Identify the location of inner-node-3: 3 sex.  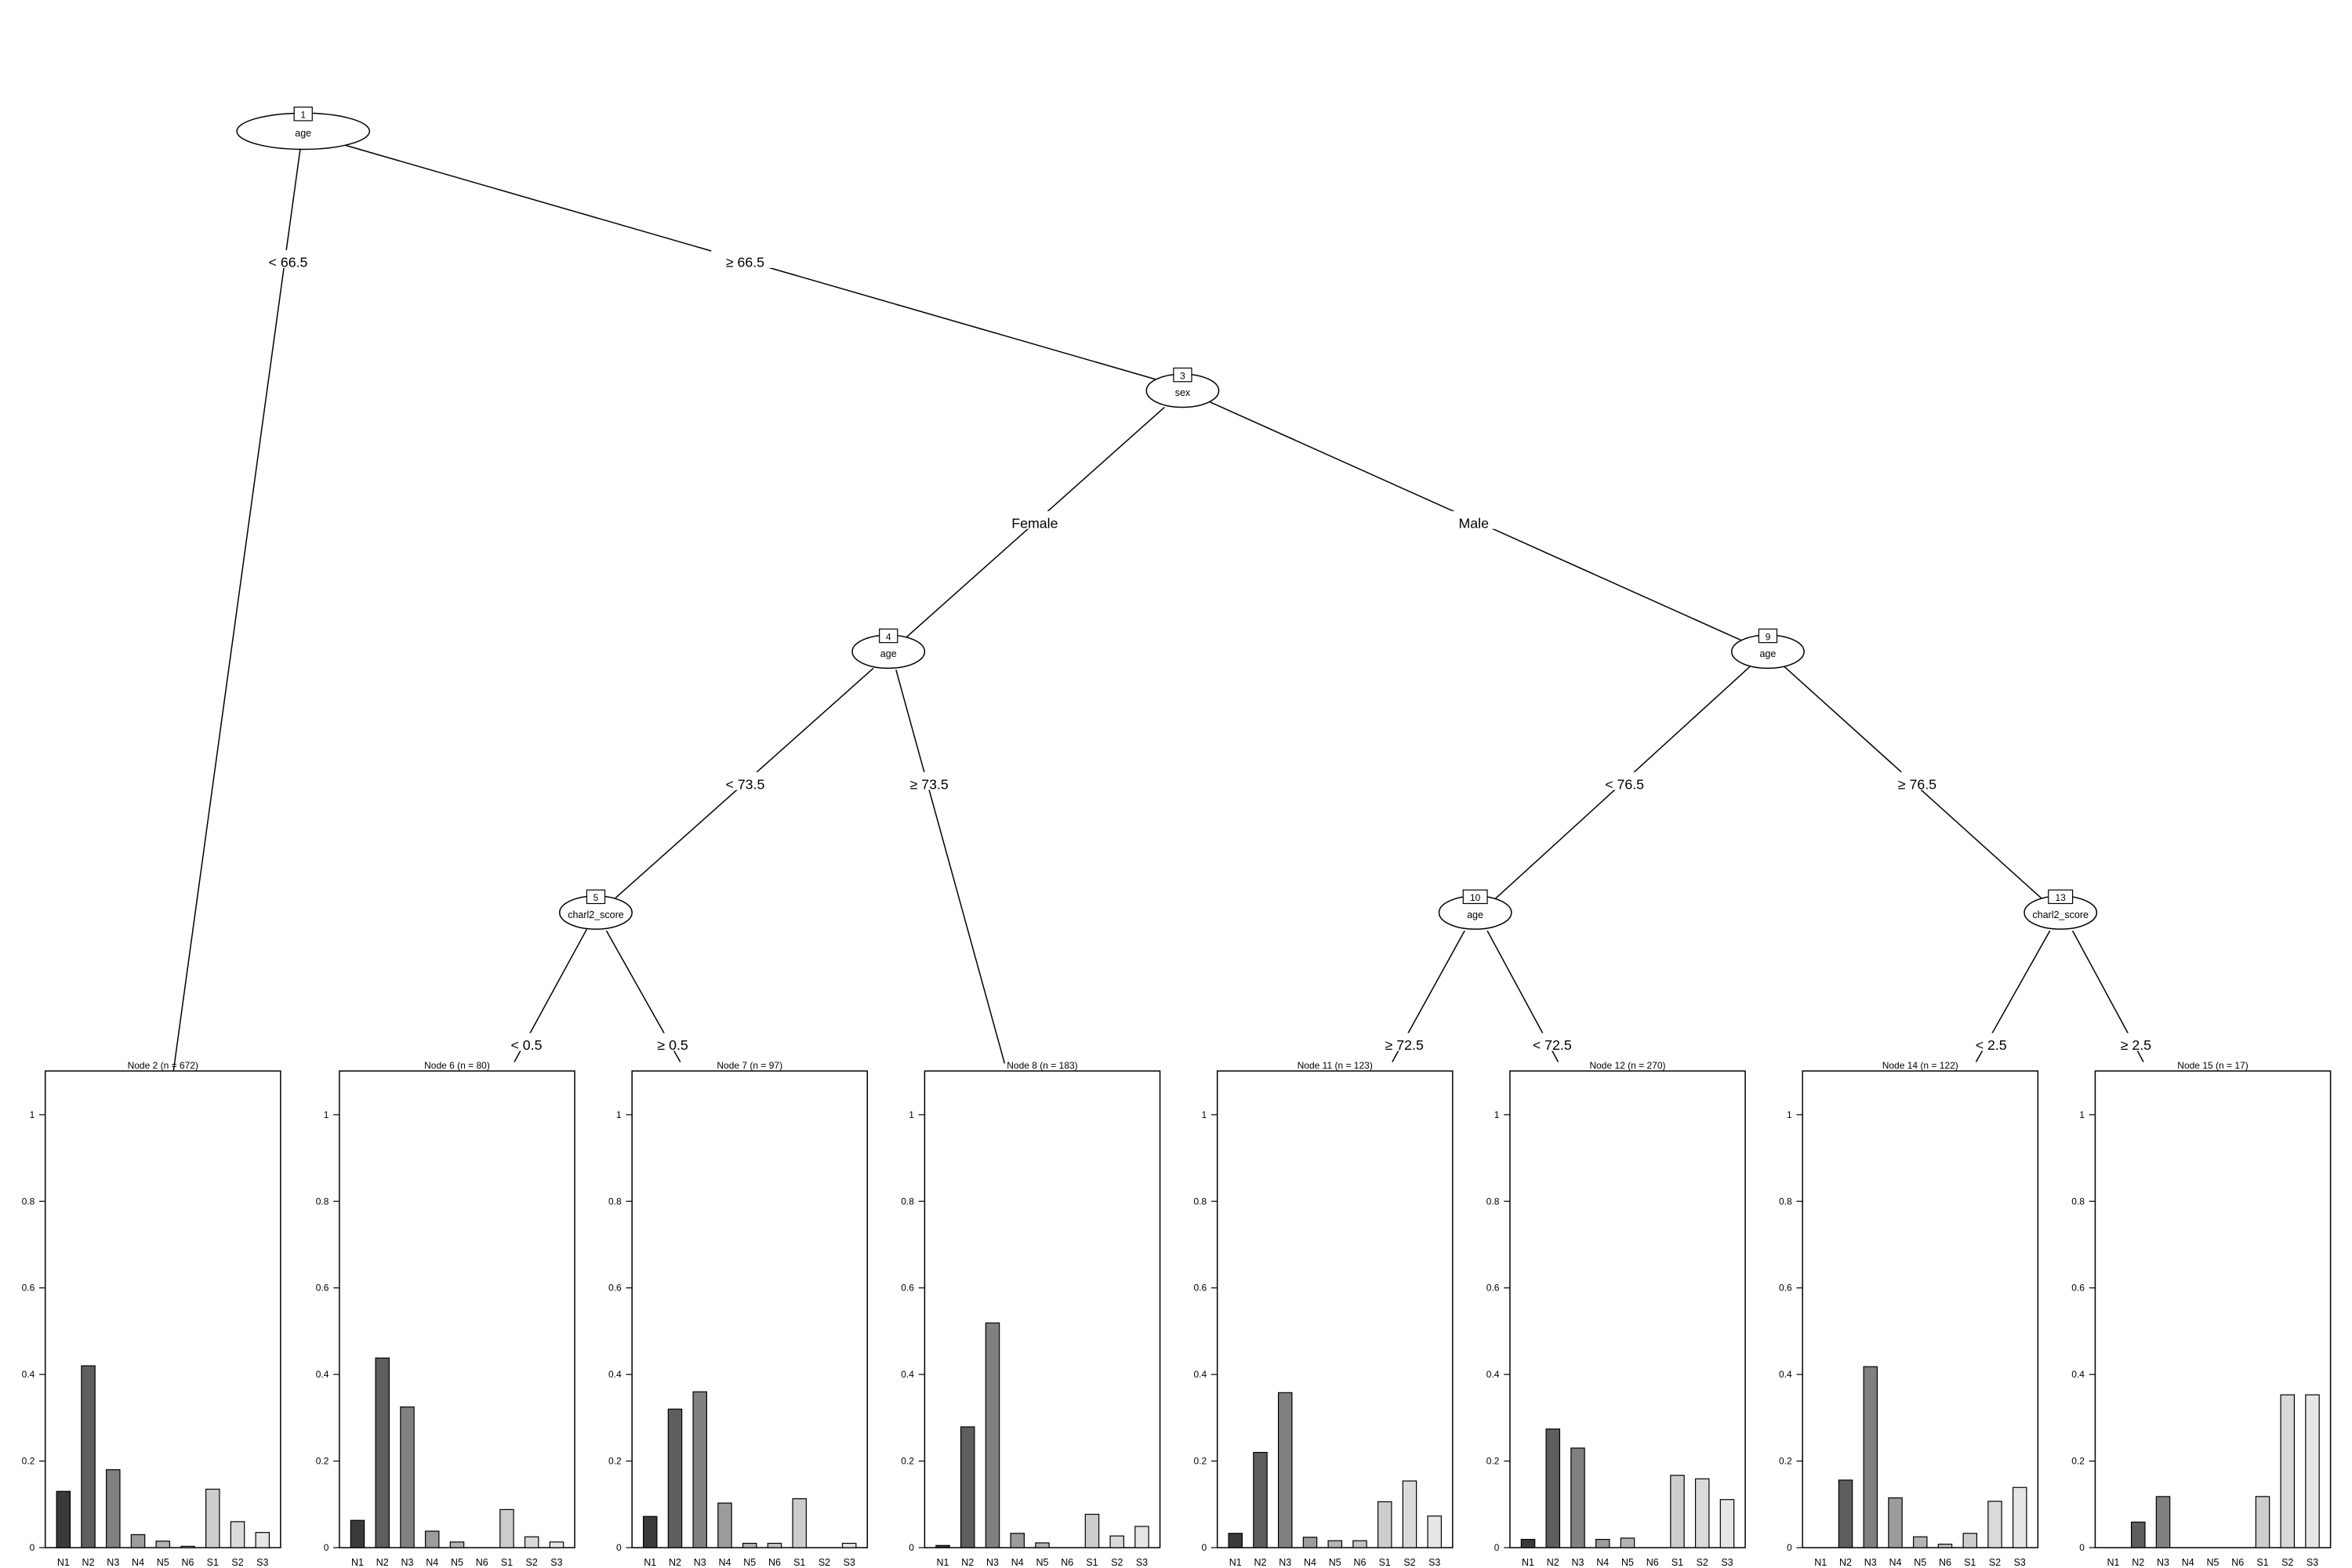
(1182, 387).